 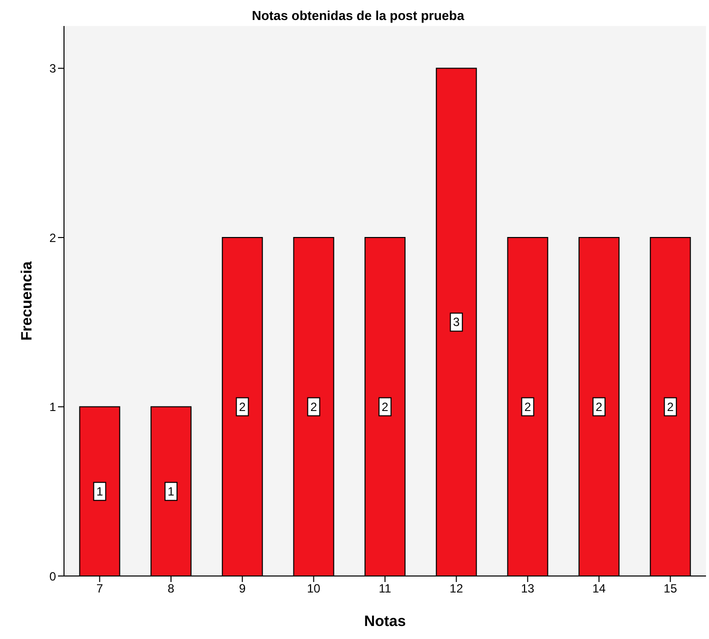 I want to click on x-tick-label: 8, so click(x=171, y=589).